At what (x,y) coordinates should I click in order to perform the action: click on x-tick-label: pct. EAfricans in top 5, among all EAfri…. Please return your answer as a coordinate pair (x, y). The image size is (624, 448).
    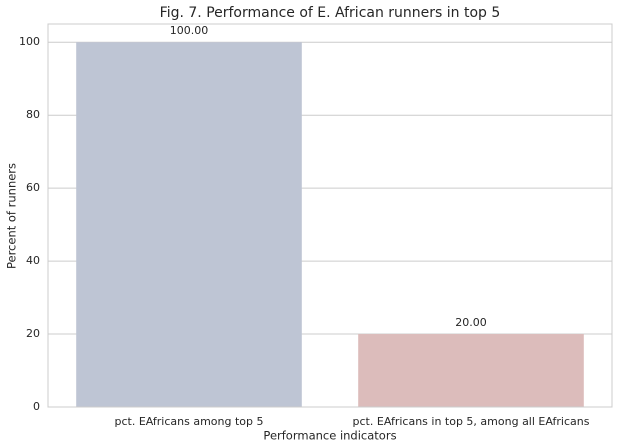
    Looking at the image, I should click on (471, 421).